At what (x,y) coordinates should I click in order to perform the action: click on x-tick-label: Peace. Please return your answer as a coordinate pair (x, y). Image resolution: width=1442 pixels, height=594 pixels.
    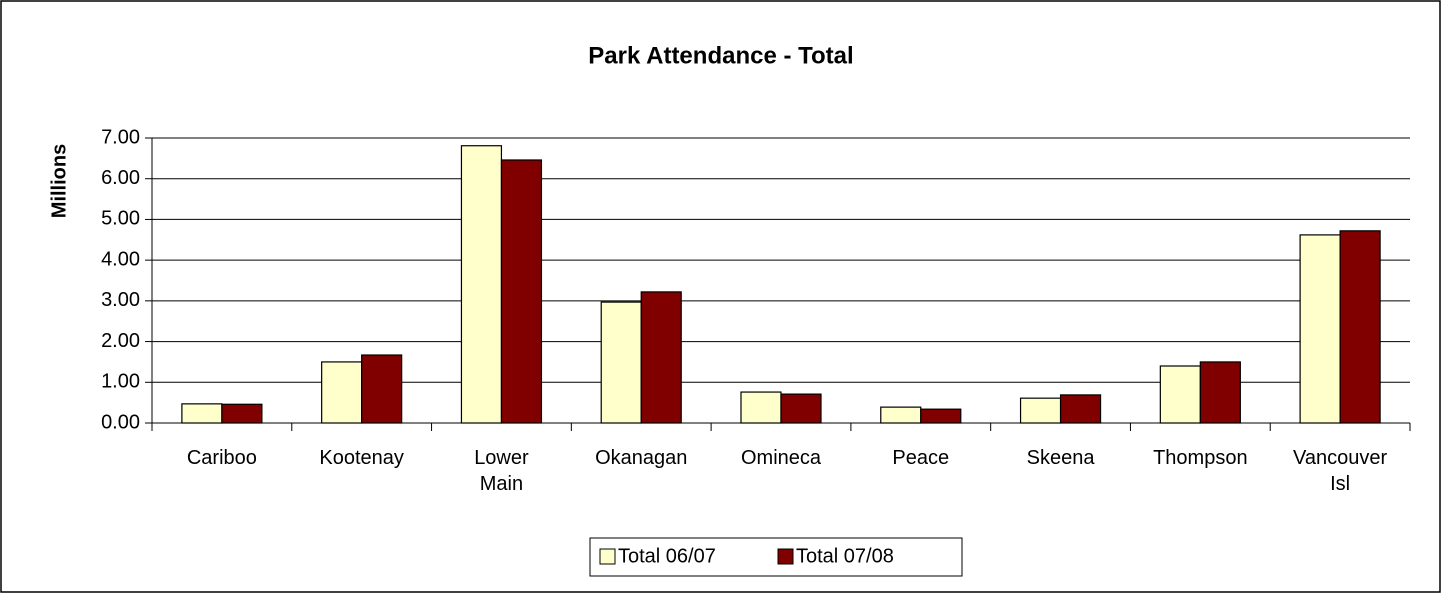
    Looking at the image, I should click on (921, 458).